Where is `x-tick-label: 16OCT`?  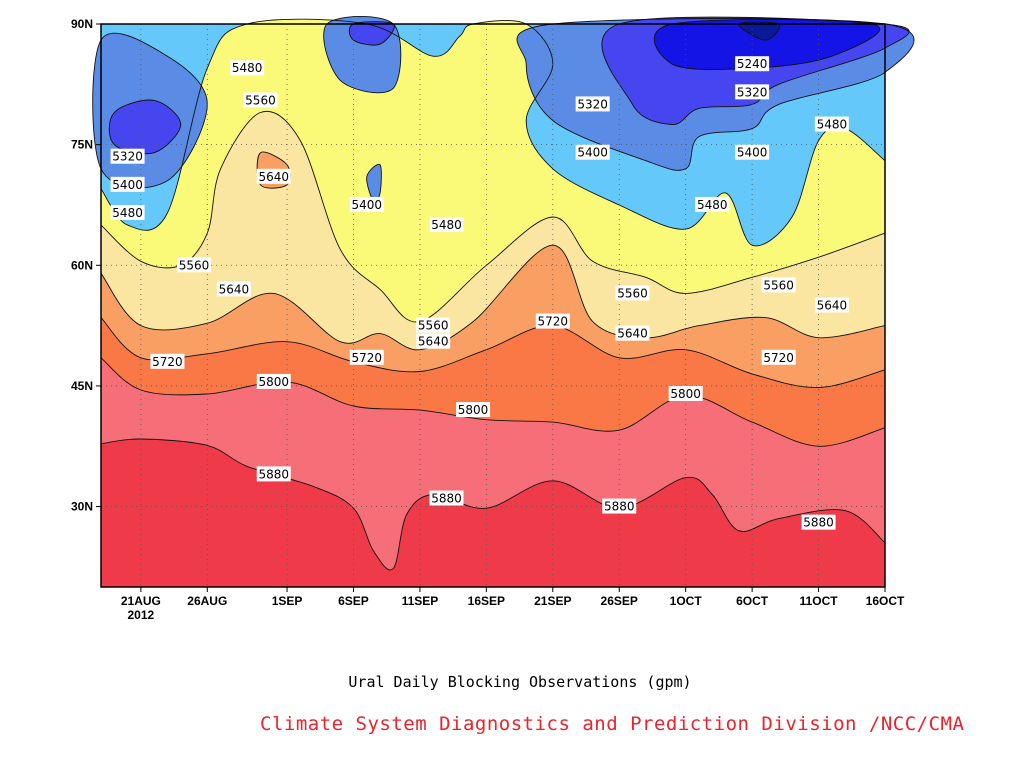 x-tick-label: 16OCT is located at coordinates (885, 601).